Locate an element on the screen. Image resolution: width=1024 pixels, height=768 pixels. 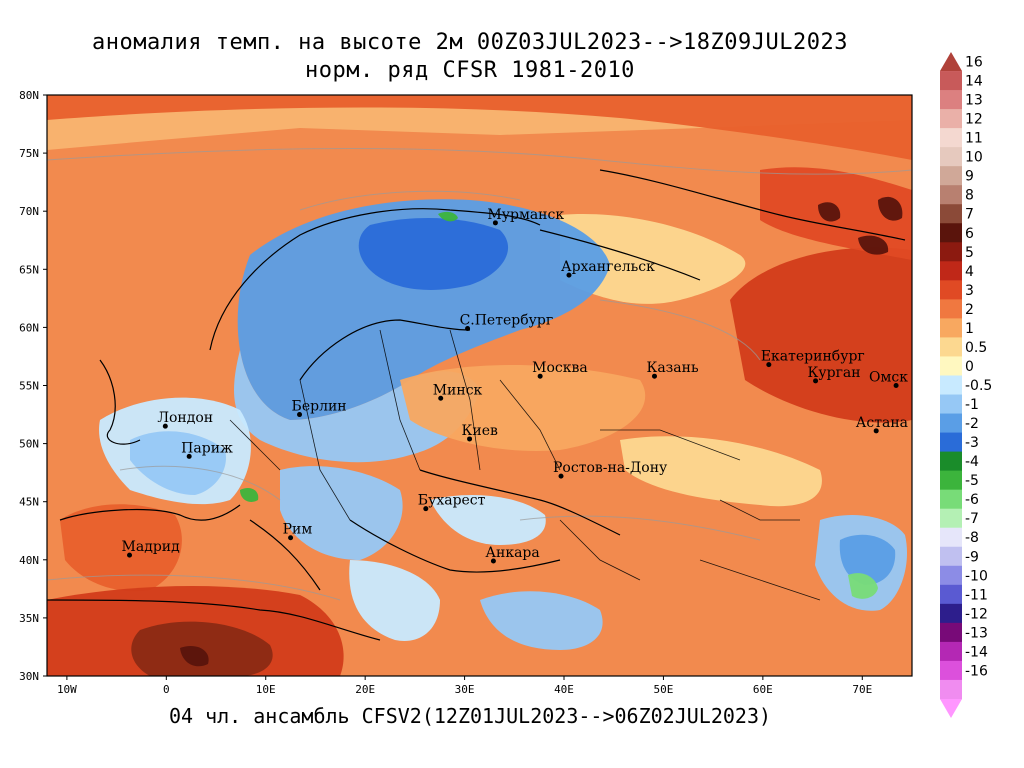
colorbar-label: -6 is located at coordinates (972, 500).